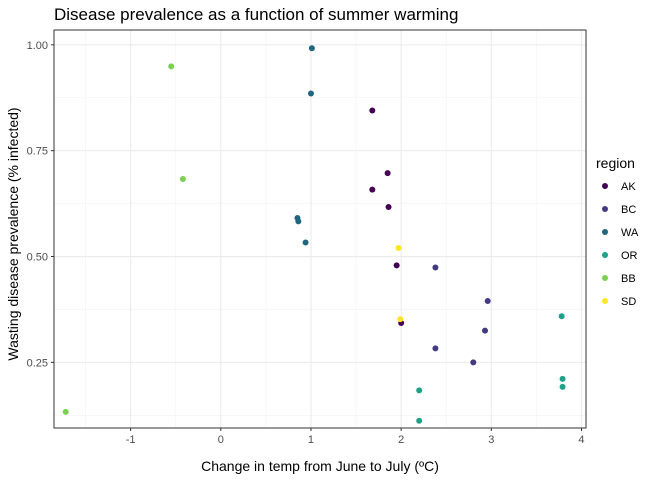 This screenshot has width=672, height=480. Describe the element at coordinates (615, 163) in the screenshot. I see `legend-title: region` at that location.